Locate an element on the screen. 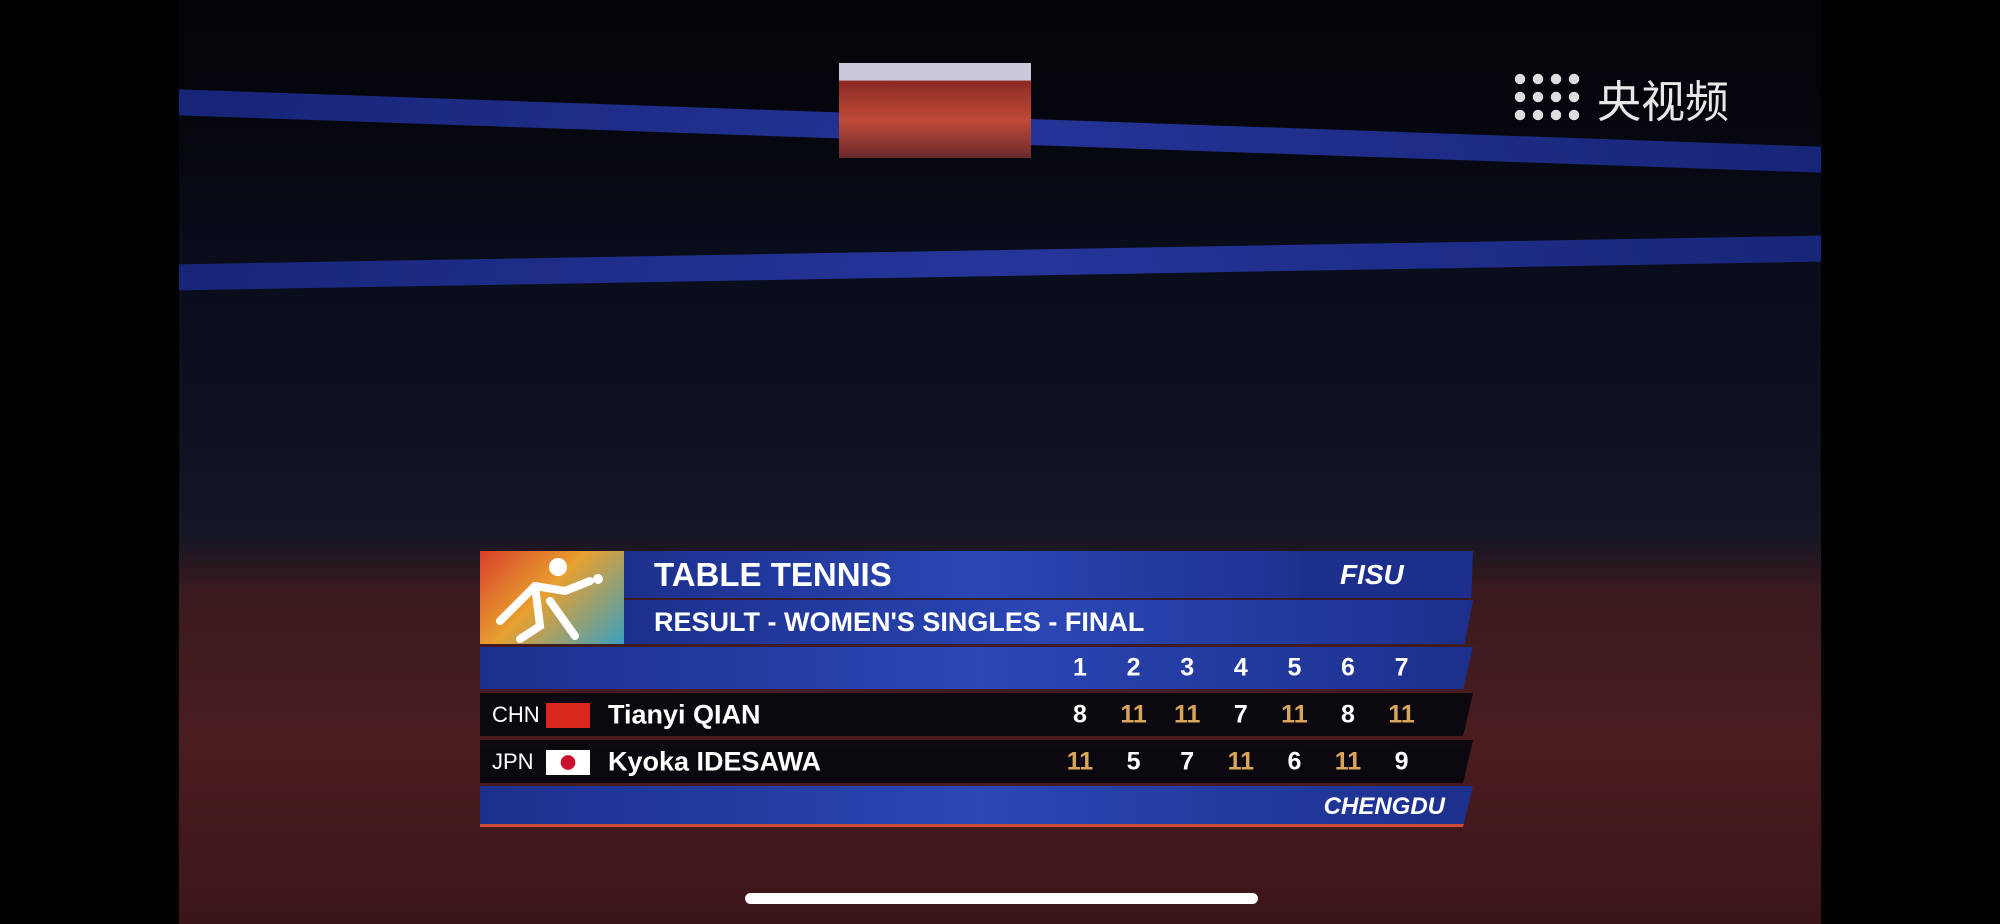 Image resolution: width=2000 pixels, height=924 pixels. game-number: 6 is located at coordinates (1348, 667).